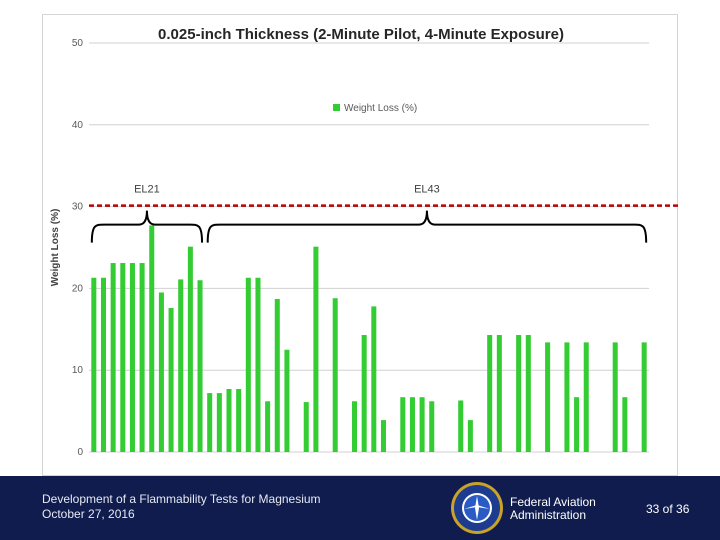 The image size is (720, 540). Describe the element at coordinates (78, 43) in the screenshot. I see `y-tick-label: 50` at that location.